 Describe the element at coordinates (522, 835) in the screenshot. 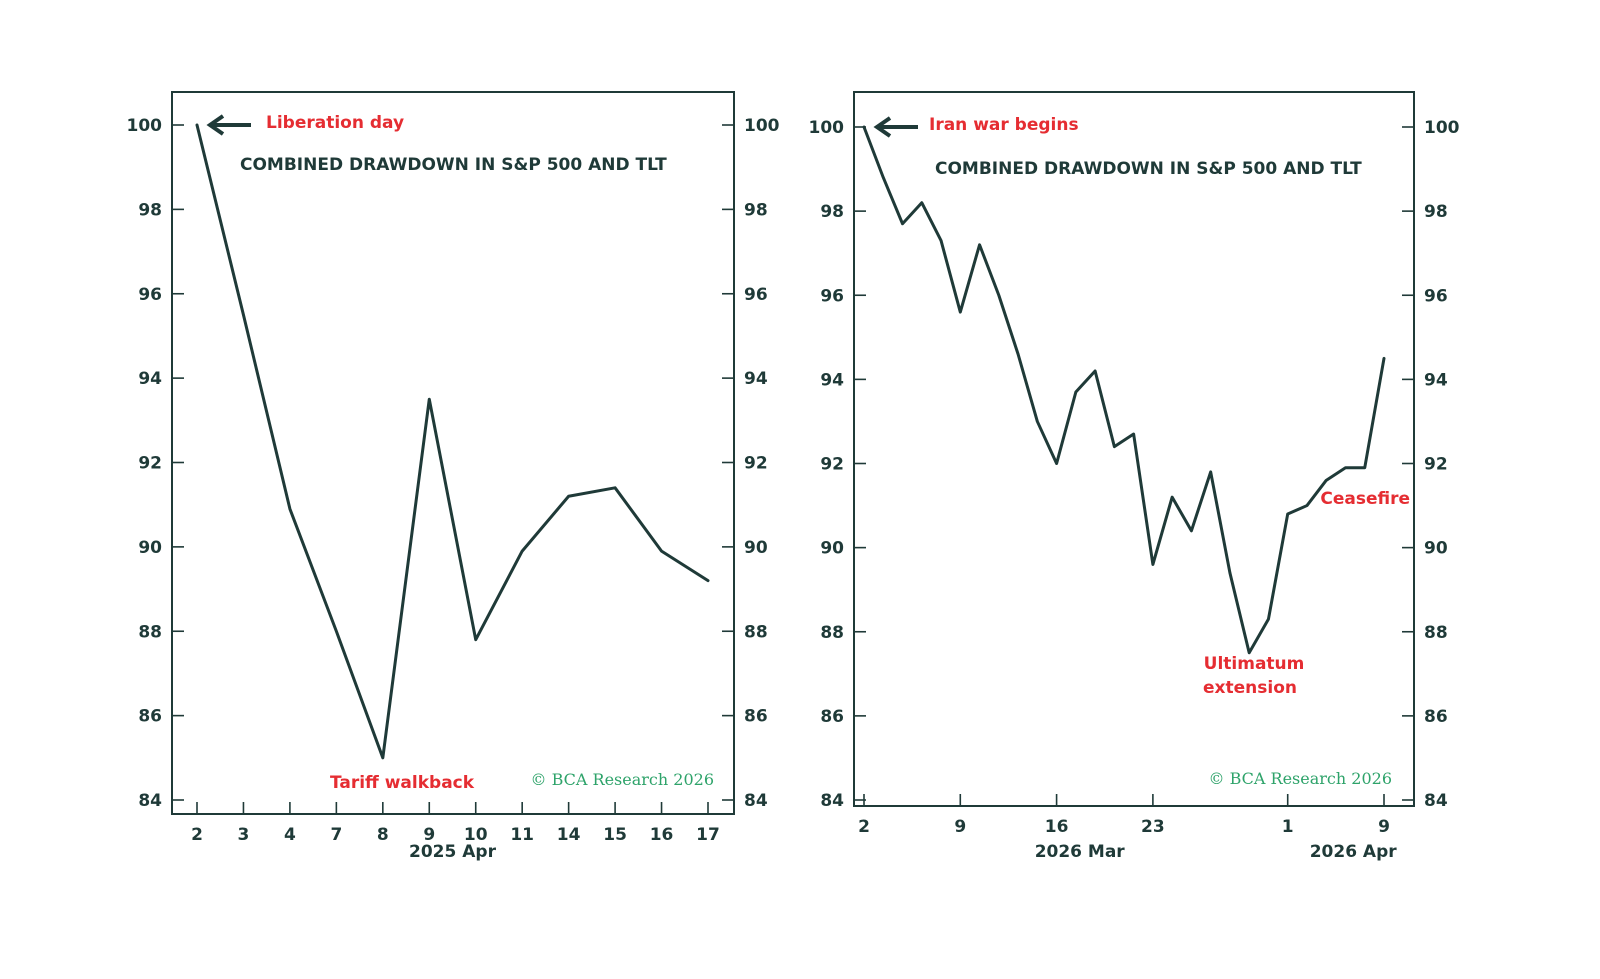

I see `x-tick-label: 11` at that location.